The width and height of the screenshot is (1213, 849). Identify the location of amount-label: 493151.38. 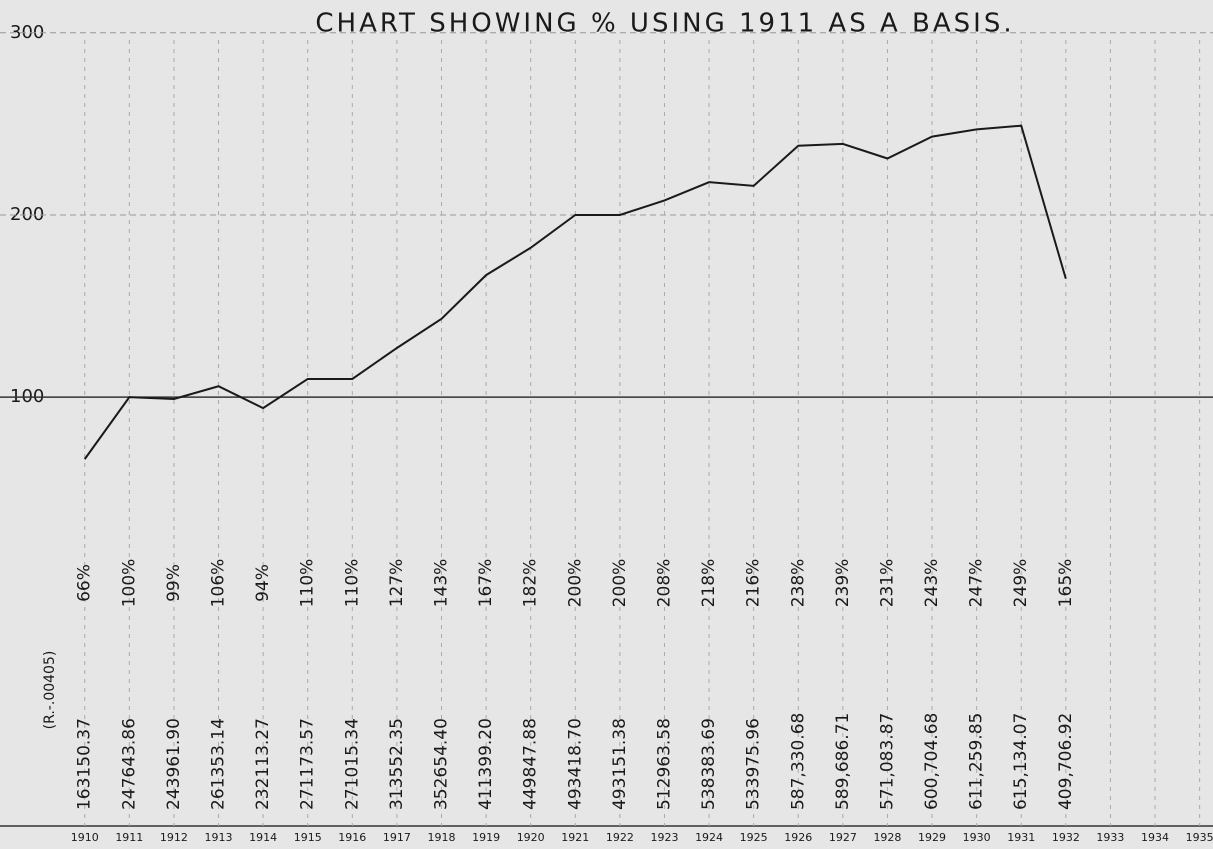
(620, 764).